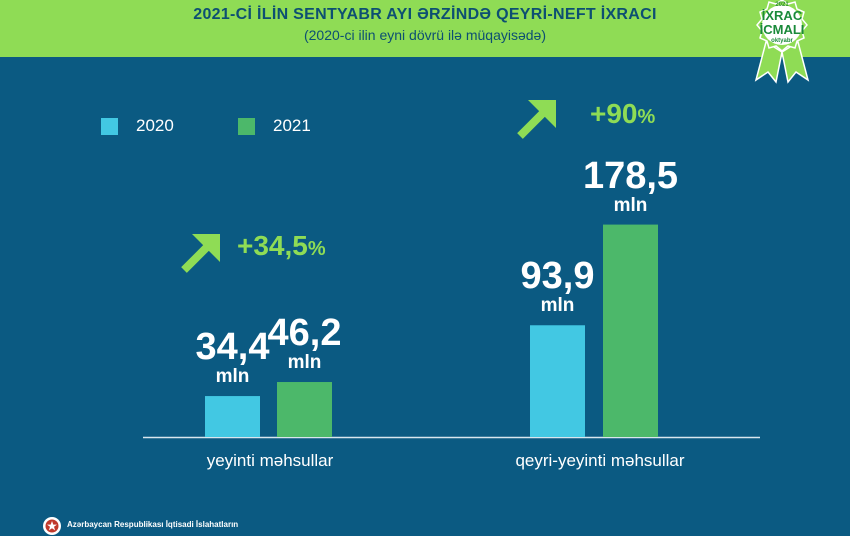 This screenshot has height=536, width=850. Describe the element at coordinates (155, 125) in the screenshot. I see `legend-label-2020: 2020` at that location.